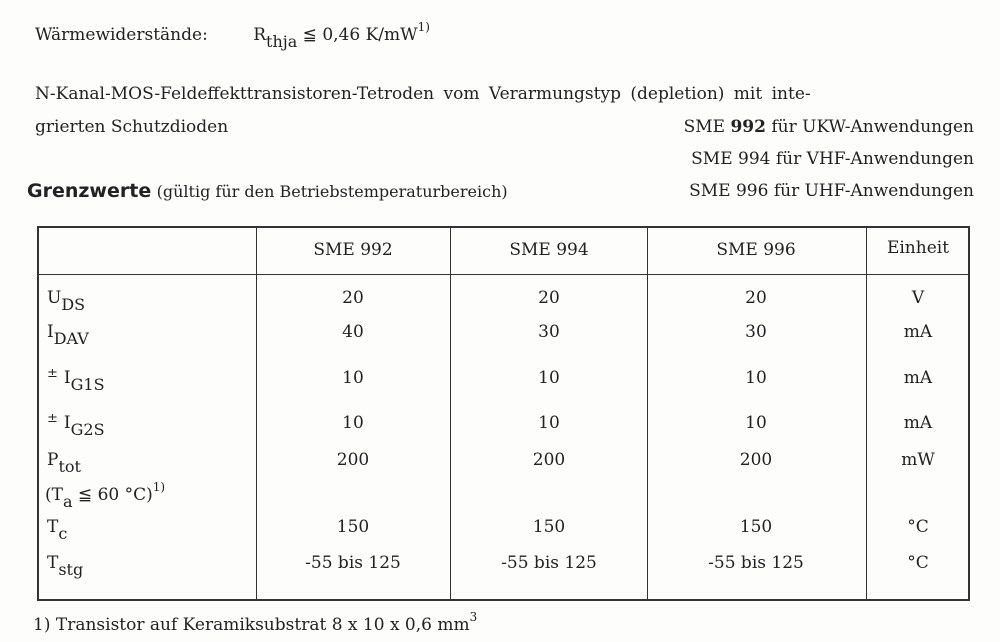  What do you see at coordinates (132, 127) in the screenshot?
I see `description-line-2: grierten Schutzdioden` at bounding box center [132, 127].